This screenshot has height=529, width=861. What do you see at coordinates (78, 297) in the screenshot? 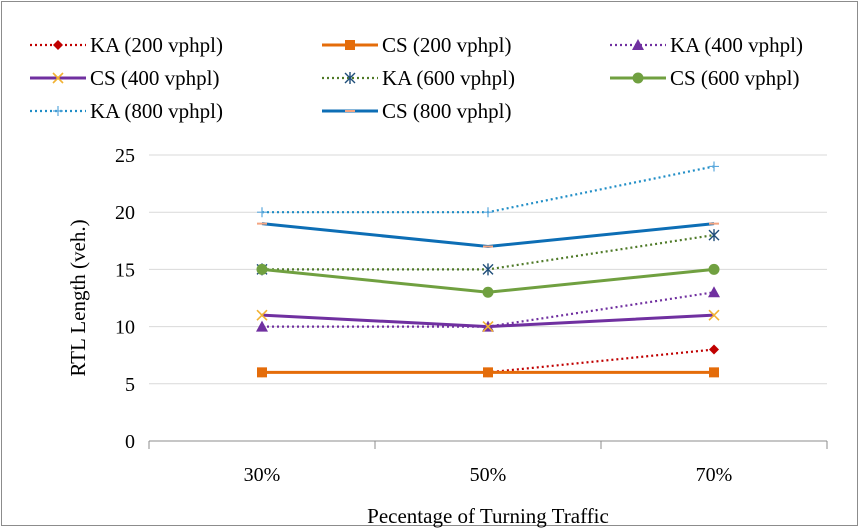
I see `y-axis-title: RTL Length (veh.)` at bounding box center [78, 297].